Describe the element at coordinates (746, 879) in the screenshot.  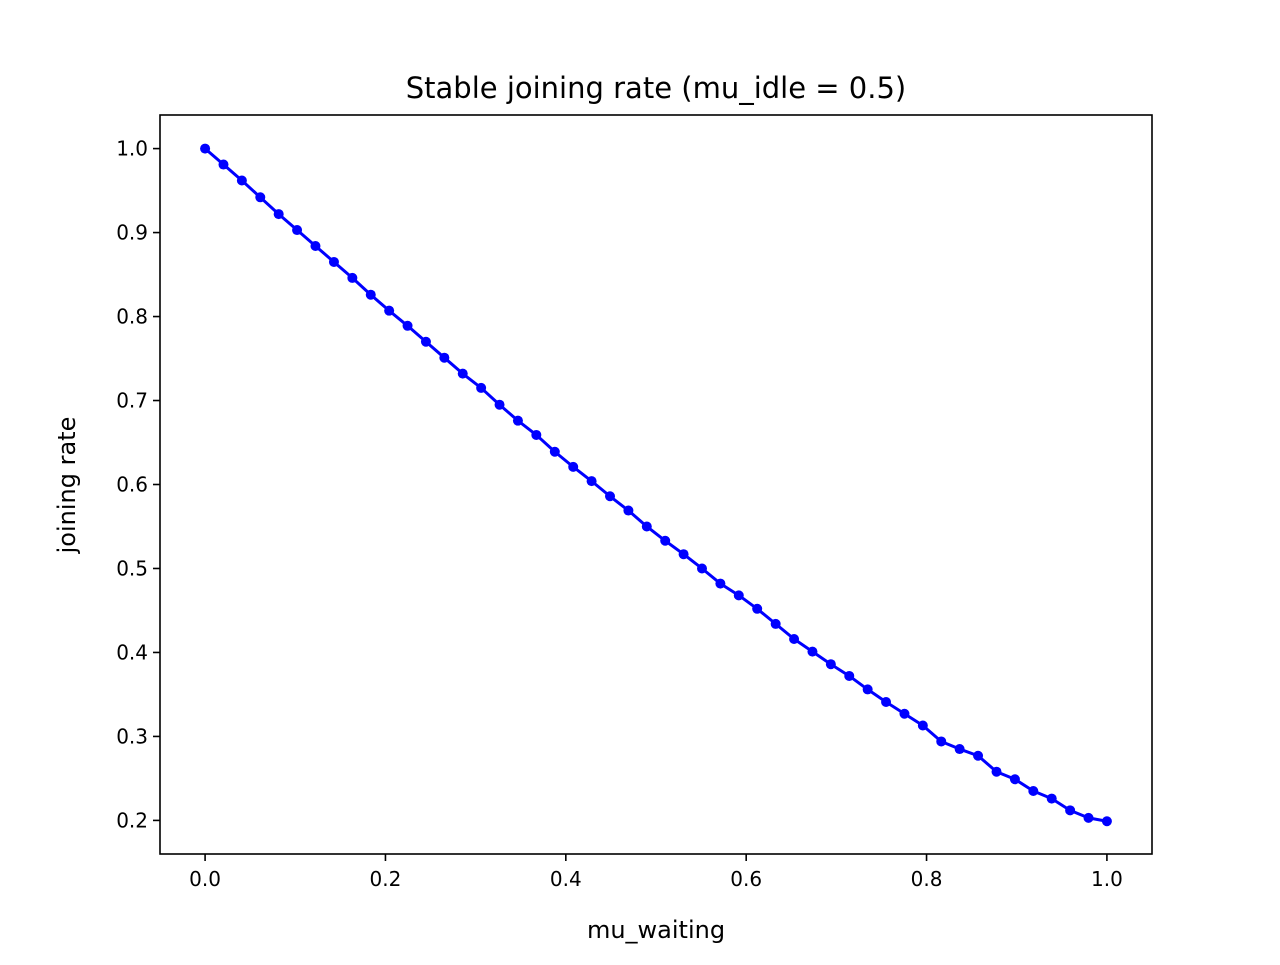
I see `x-tick-label: 0.6` at that location.